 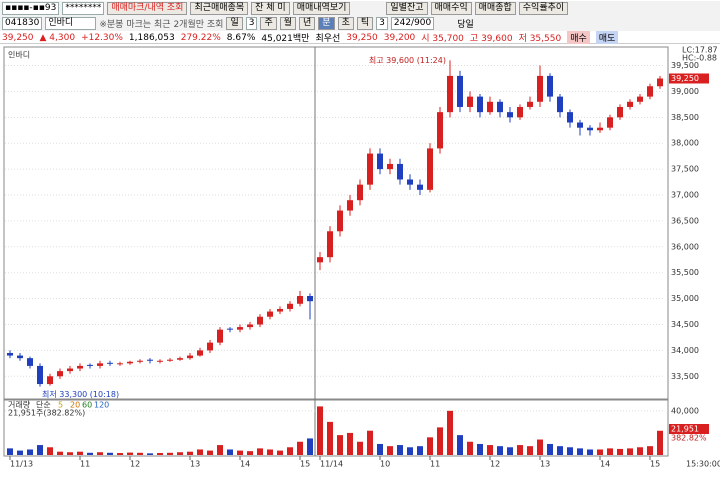 What do you see at coordinates (655, 464) in the screenshot?
I see `x-tick-label: 15` at bounding box center [655, 464].